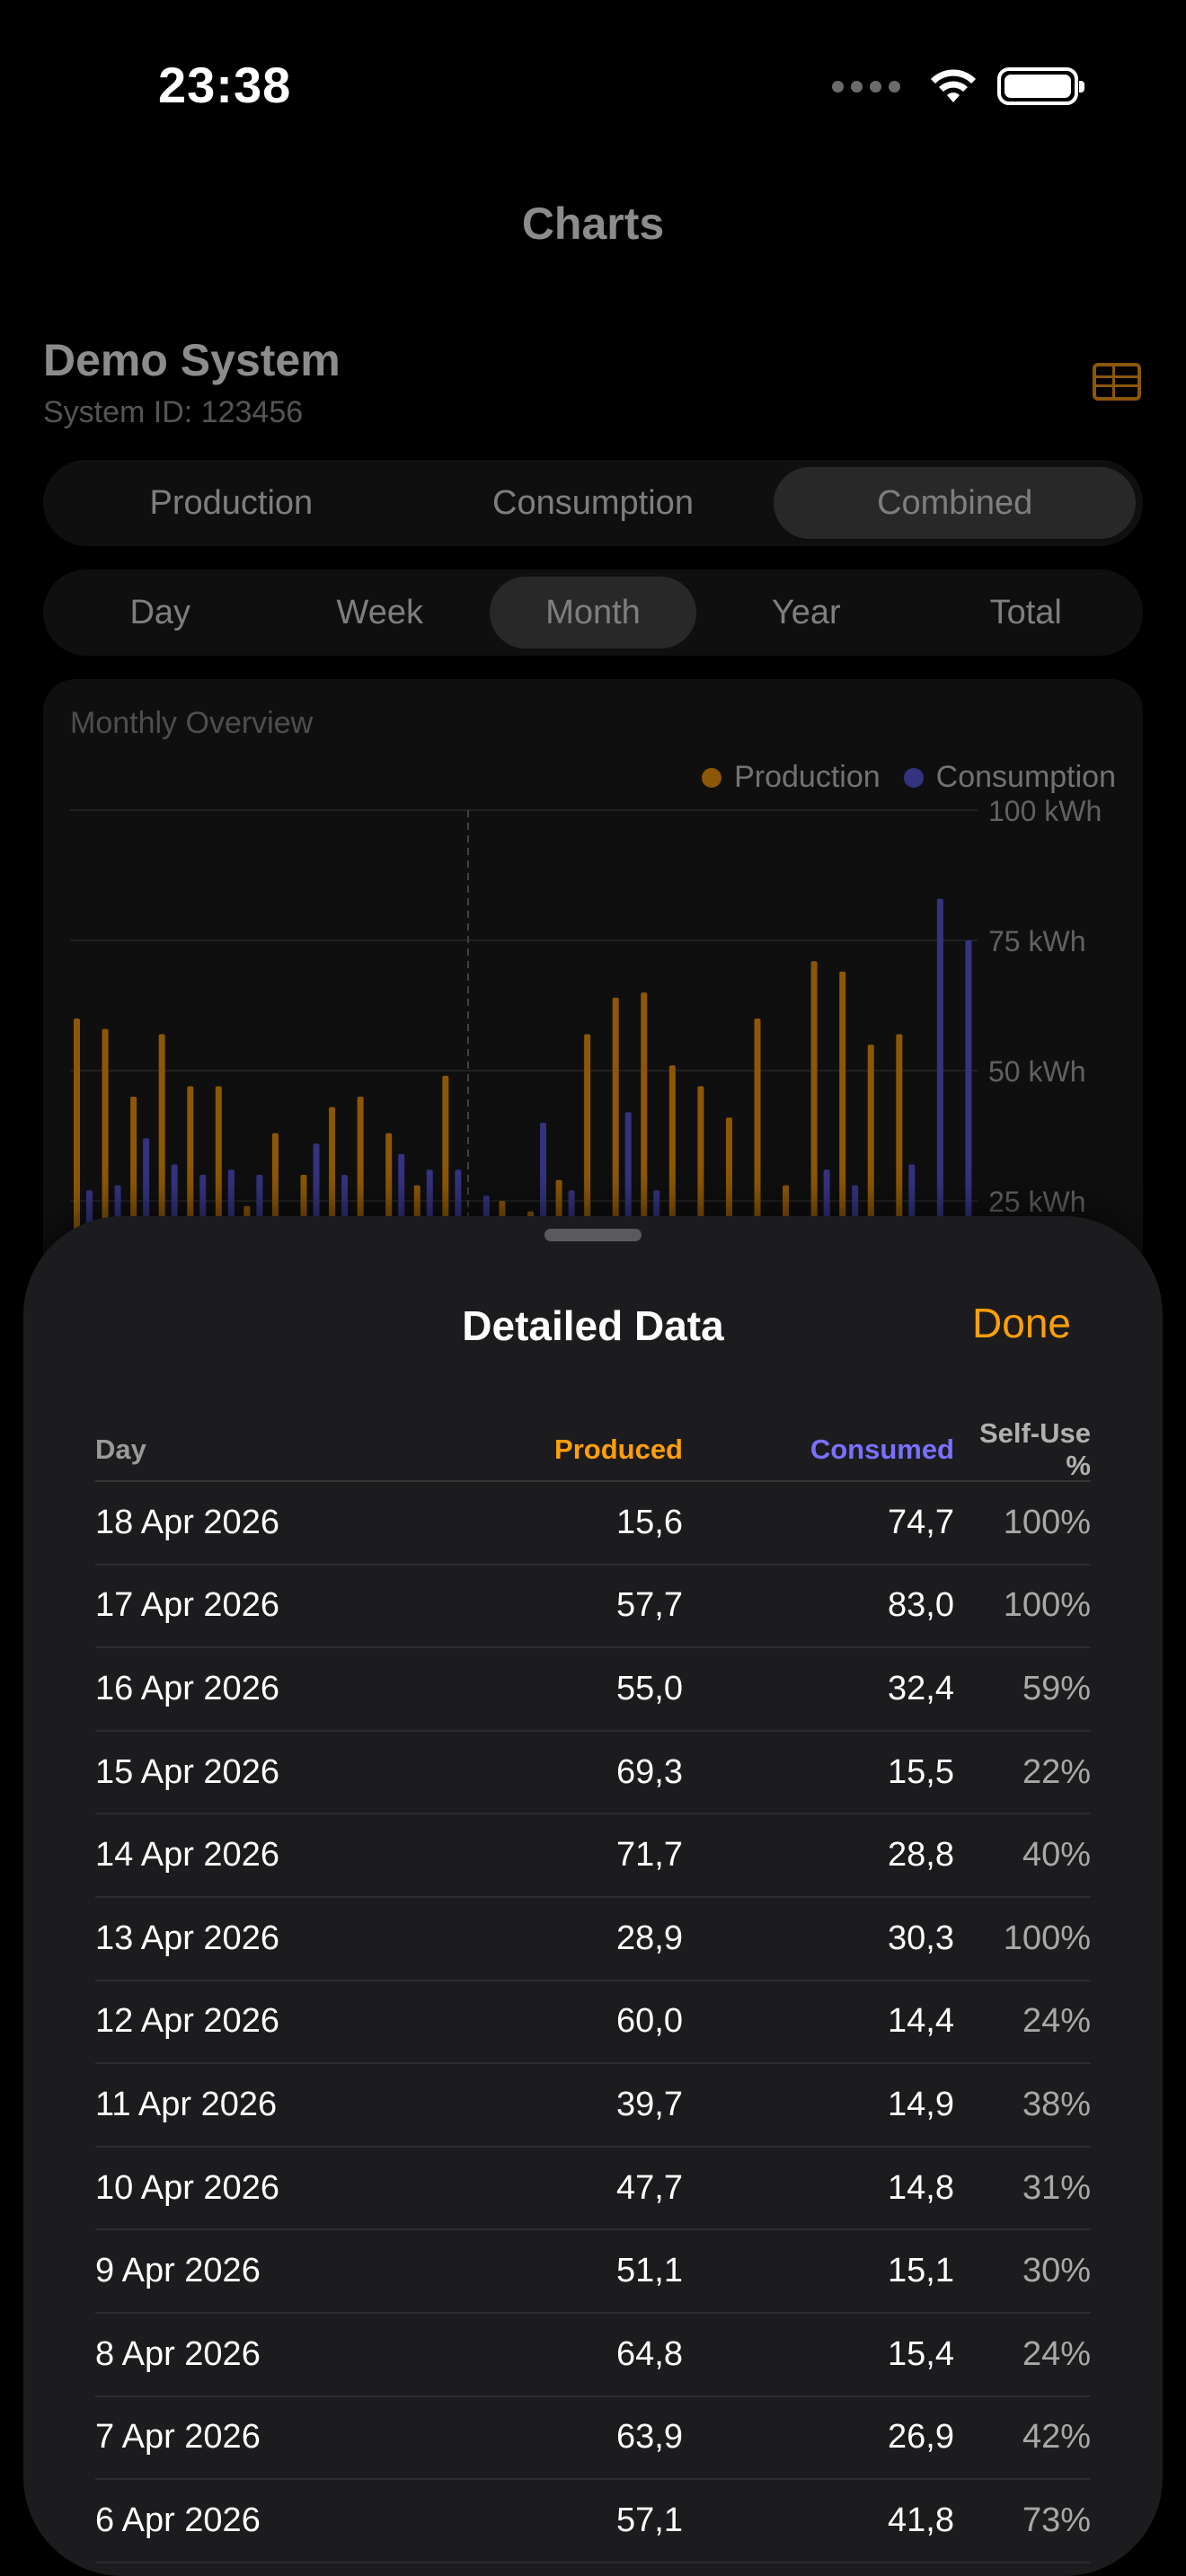  Describe the element at coordinates (1056, 2437) in the screenshot. I see `row-self-use: 42%` at that location.